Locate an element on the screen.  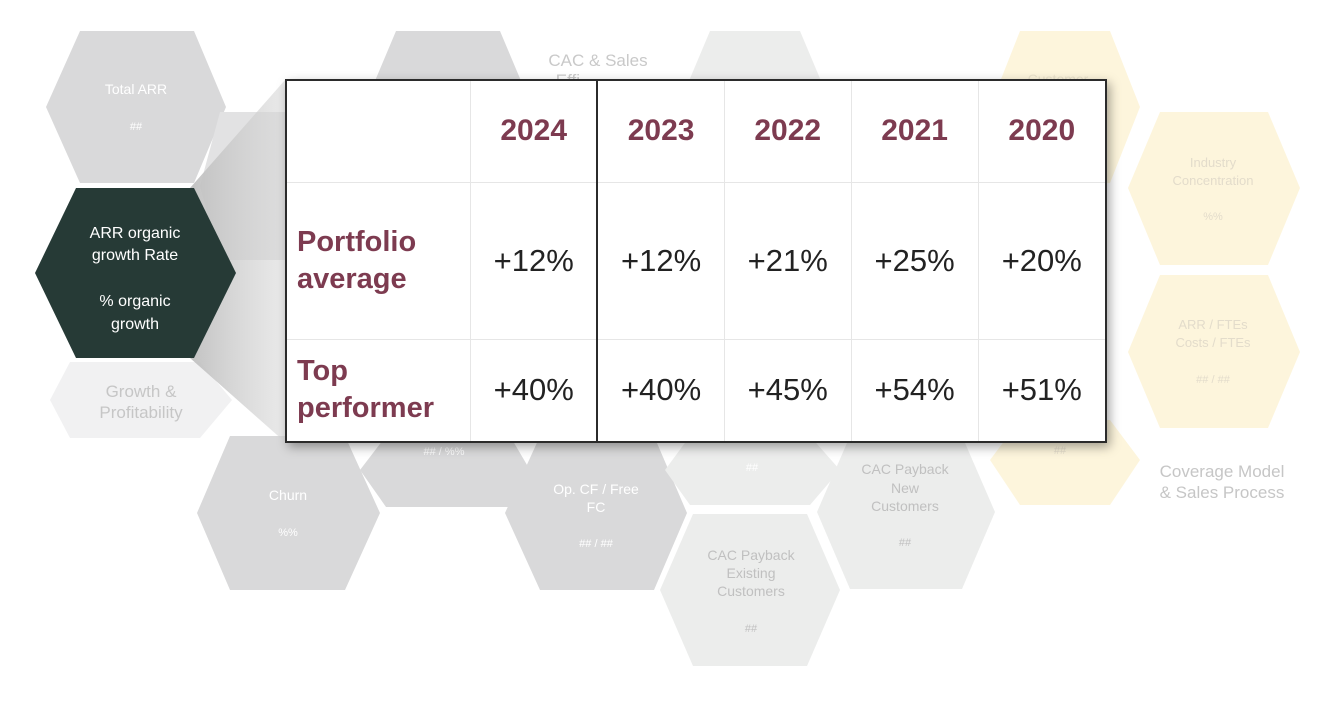
right-hash-value: ## is located at coordinates (1060, 451).